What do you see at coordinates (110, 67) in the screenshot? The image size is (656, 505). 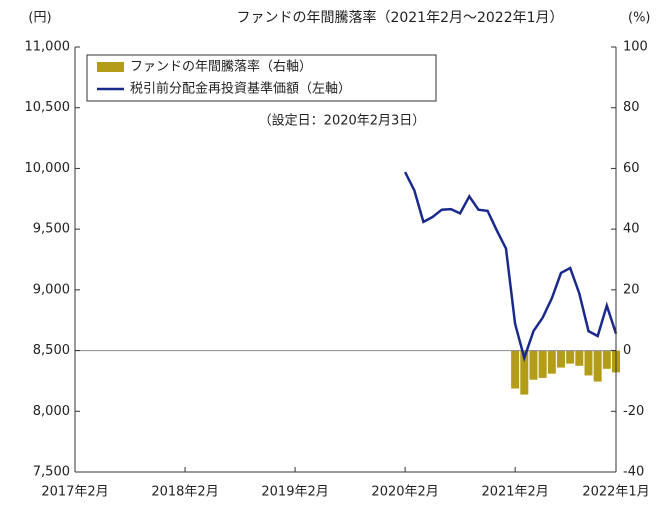 I see `legend-swatch` at bounding box center [110, 67].